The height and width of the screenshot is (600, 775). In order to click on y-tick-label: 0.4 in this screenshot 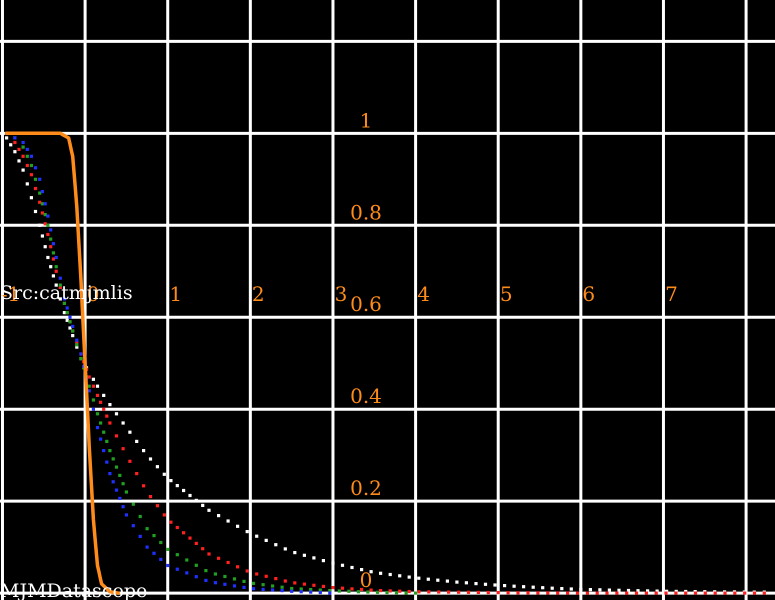, I will do `click(366, 396)`.